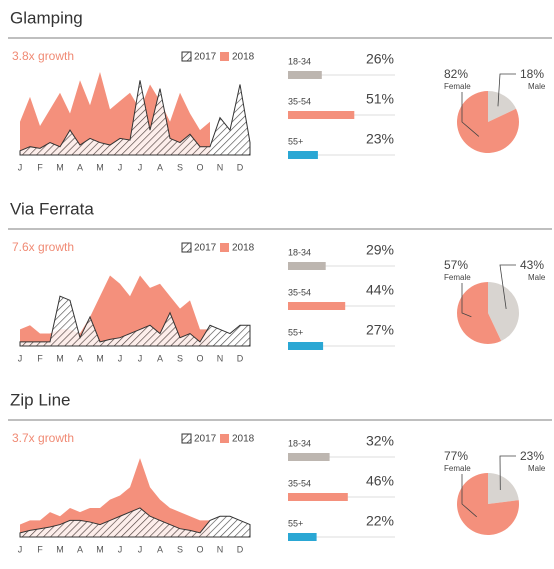  I want to click on age-percent: 23%, so click(380, 139).